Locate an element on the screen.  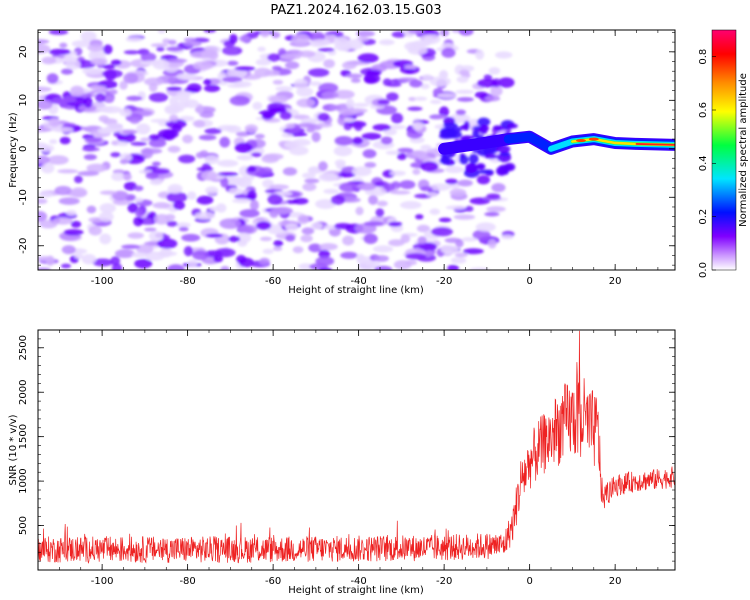
colorbar is located at coordinates (724, 150).